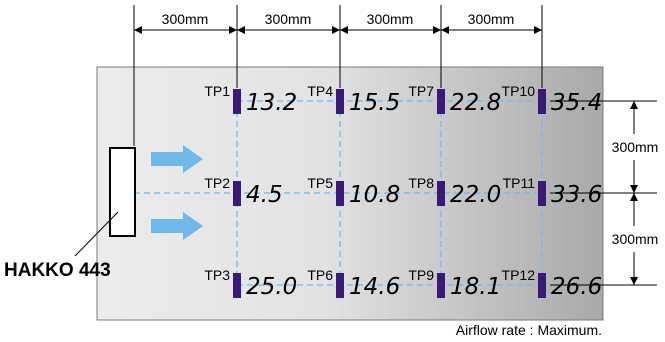 The width and height of the screenshot is (665, 342). Describe the element at coordinates (57, 270) in the screenshot. I see `device-label: HAKKO 443` at that location.